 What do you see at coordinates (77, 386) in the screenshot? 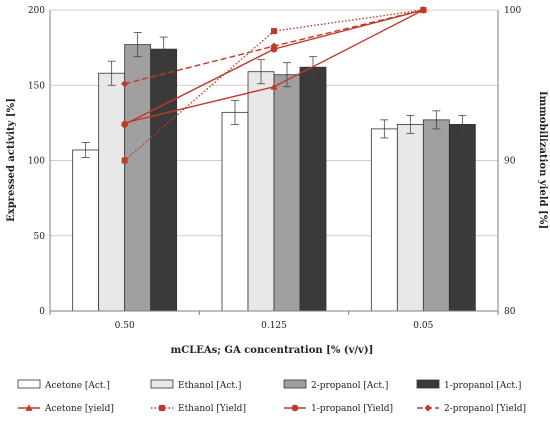
I see `legend-label: Acetone [Act.]` at bounding box center [77, 386].